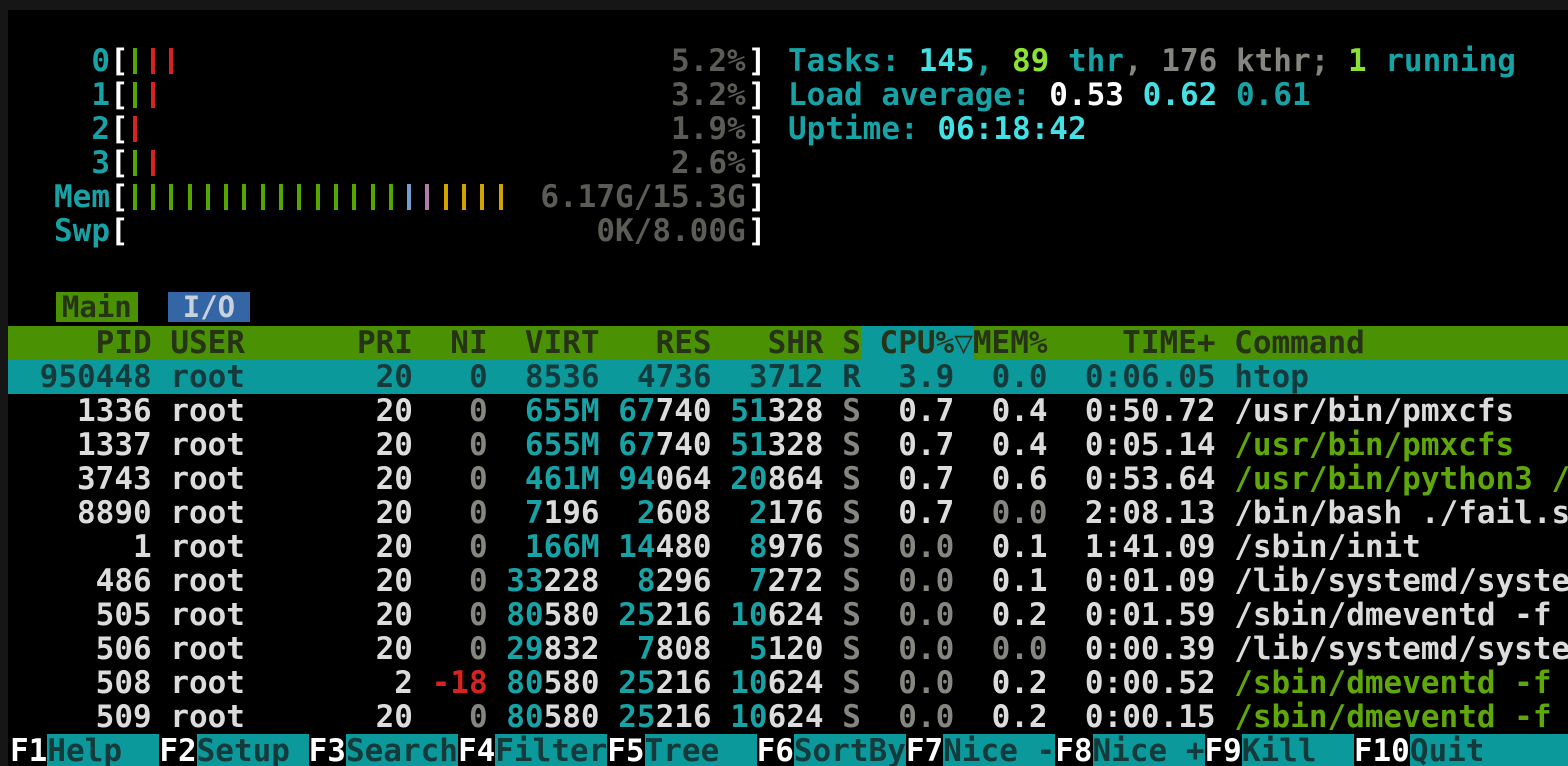 The width and height of the screenshot is (1568, 766). Describe the element at coordinates (1223, 749) in the screenshot. I see `fkey-number: F9` at that location.